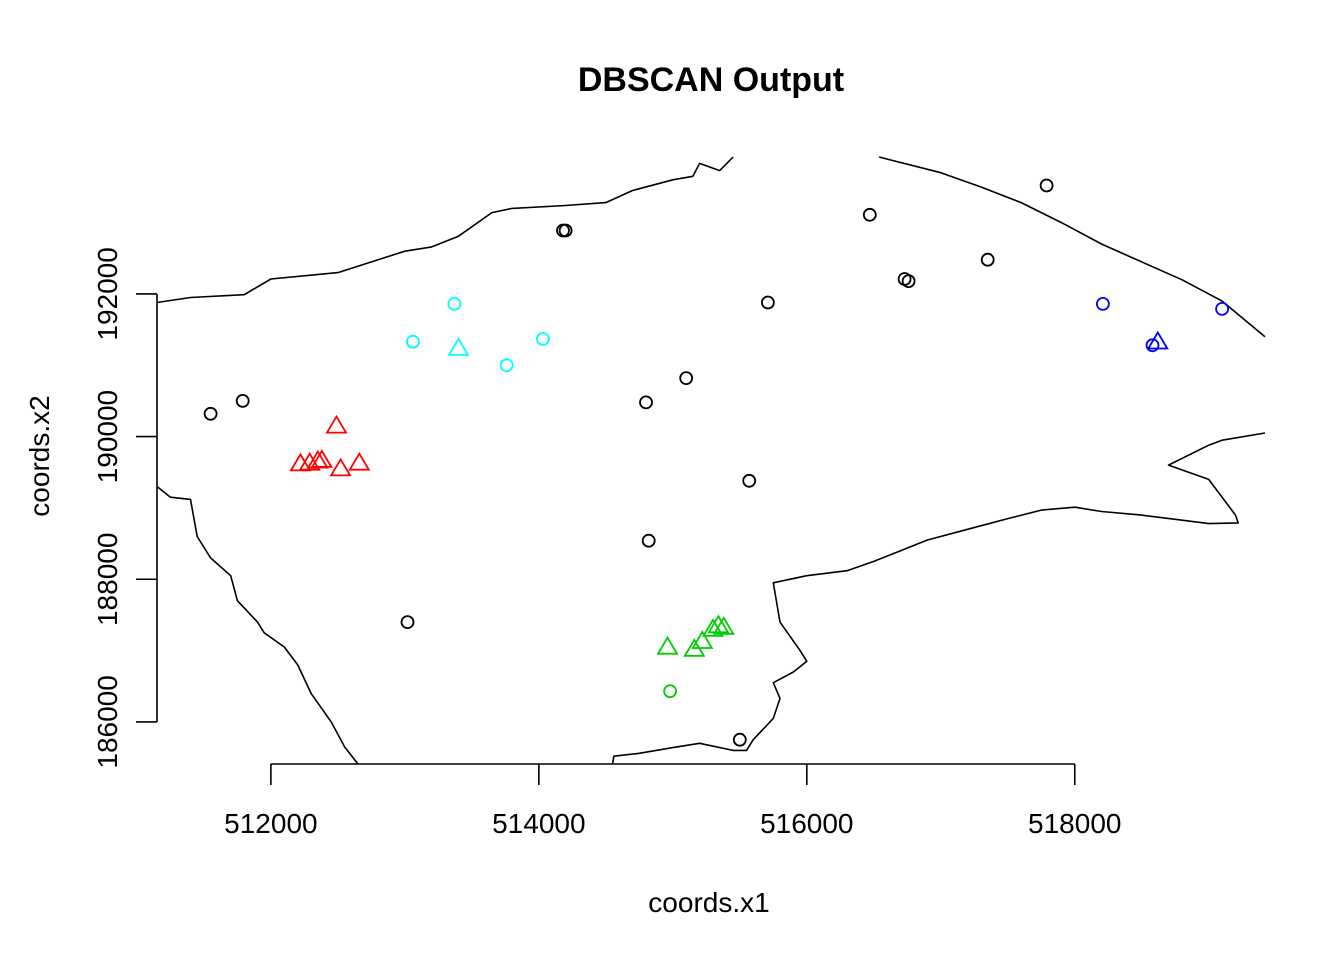  What do you see at coordinates (711, 80) in the screenshot?
I see `chart-title: DBSCAN Output` at bounding box center [711, 80].